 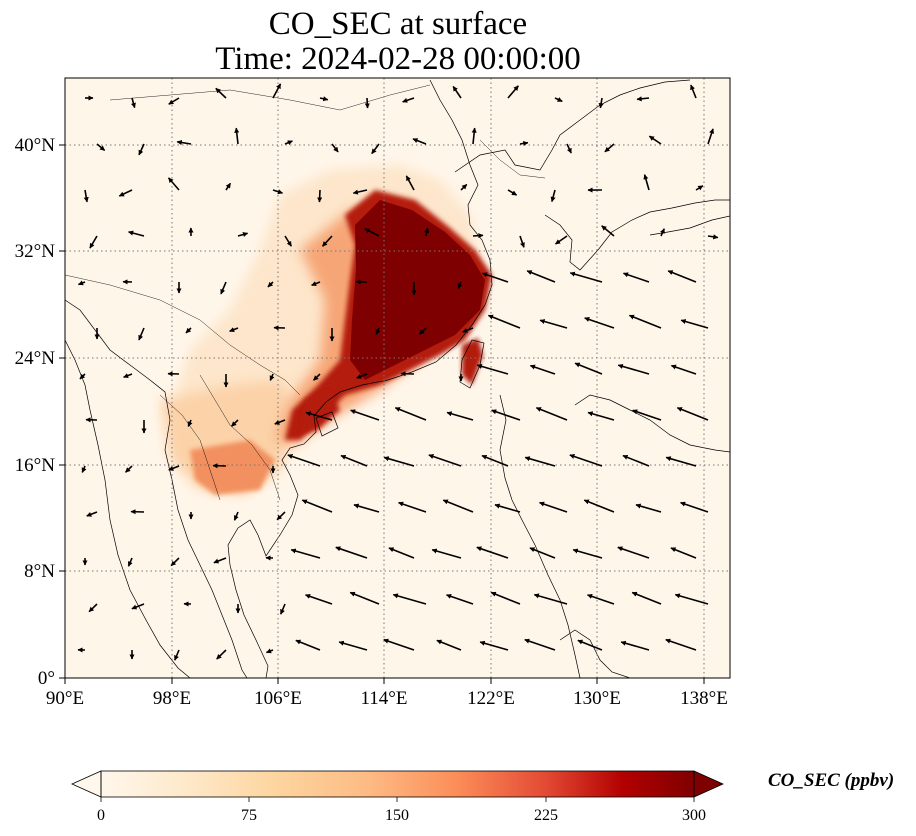 I want to click on colorbar-outline, so click(x=397, y=784).